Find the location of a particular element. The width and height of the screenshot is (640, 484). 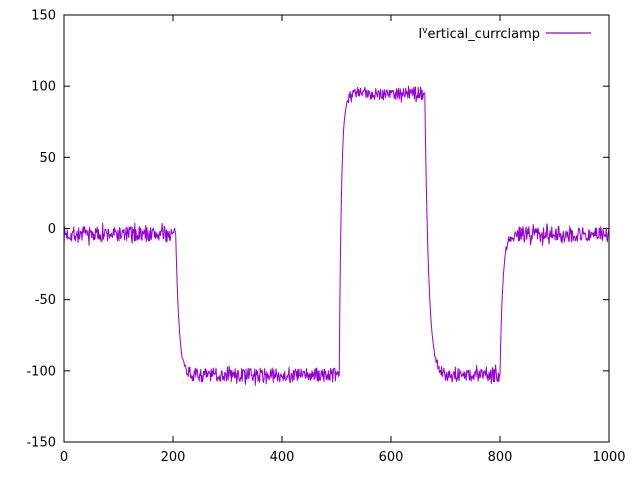

legend-label-prefix: I is located at coordinates (420, 34).